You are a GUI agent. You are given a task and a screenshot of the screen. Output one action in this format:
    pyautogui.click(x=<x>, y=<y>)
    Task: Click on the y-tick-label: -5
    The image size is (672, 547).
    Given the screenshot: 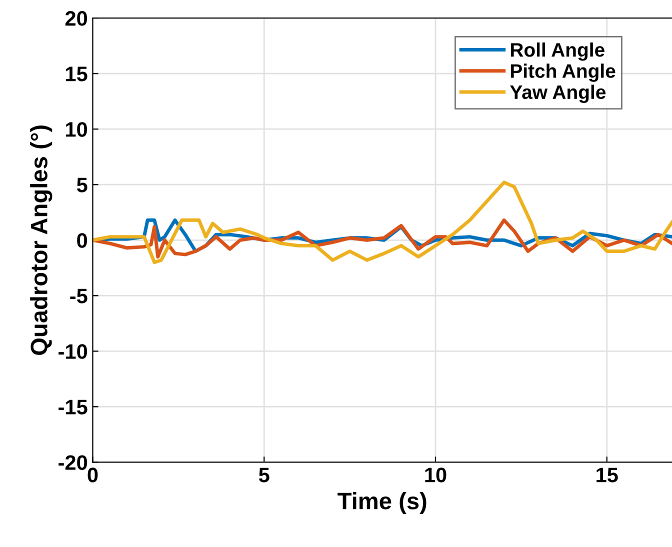 What is the action you would take?
    pyautogui.click(x=79, y=296)
    